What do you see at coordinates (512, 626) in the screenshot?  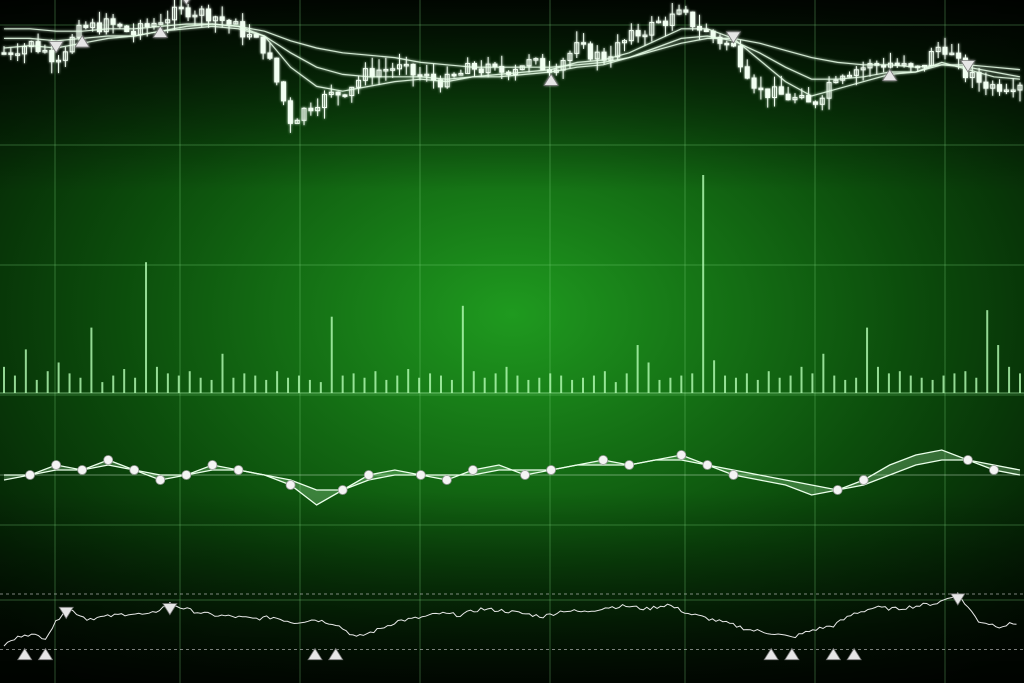 I see `indicator-panel` at bounding box center [512, 626].